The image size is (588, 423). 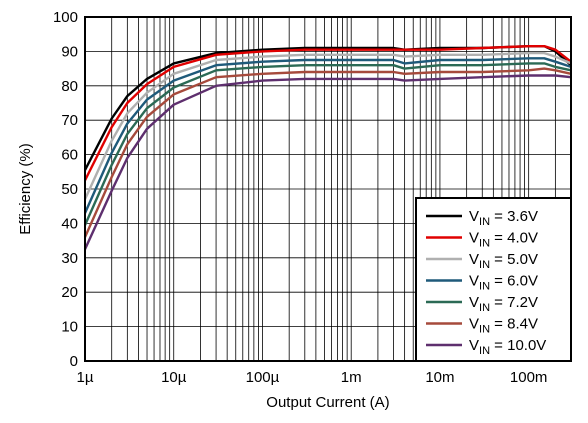 I want to click on y-tick-label: 60, so click(x=69, y=155).